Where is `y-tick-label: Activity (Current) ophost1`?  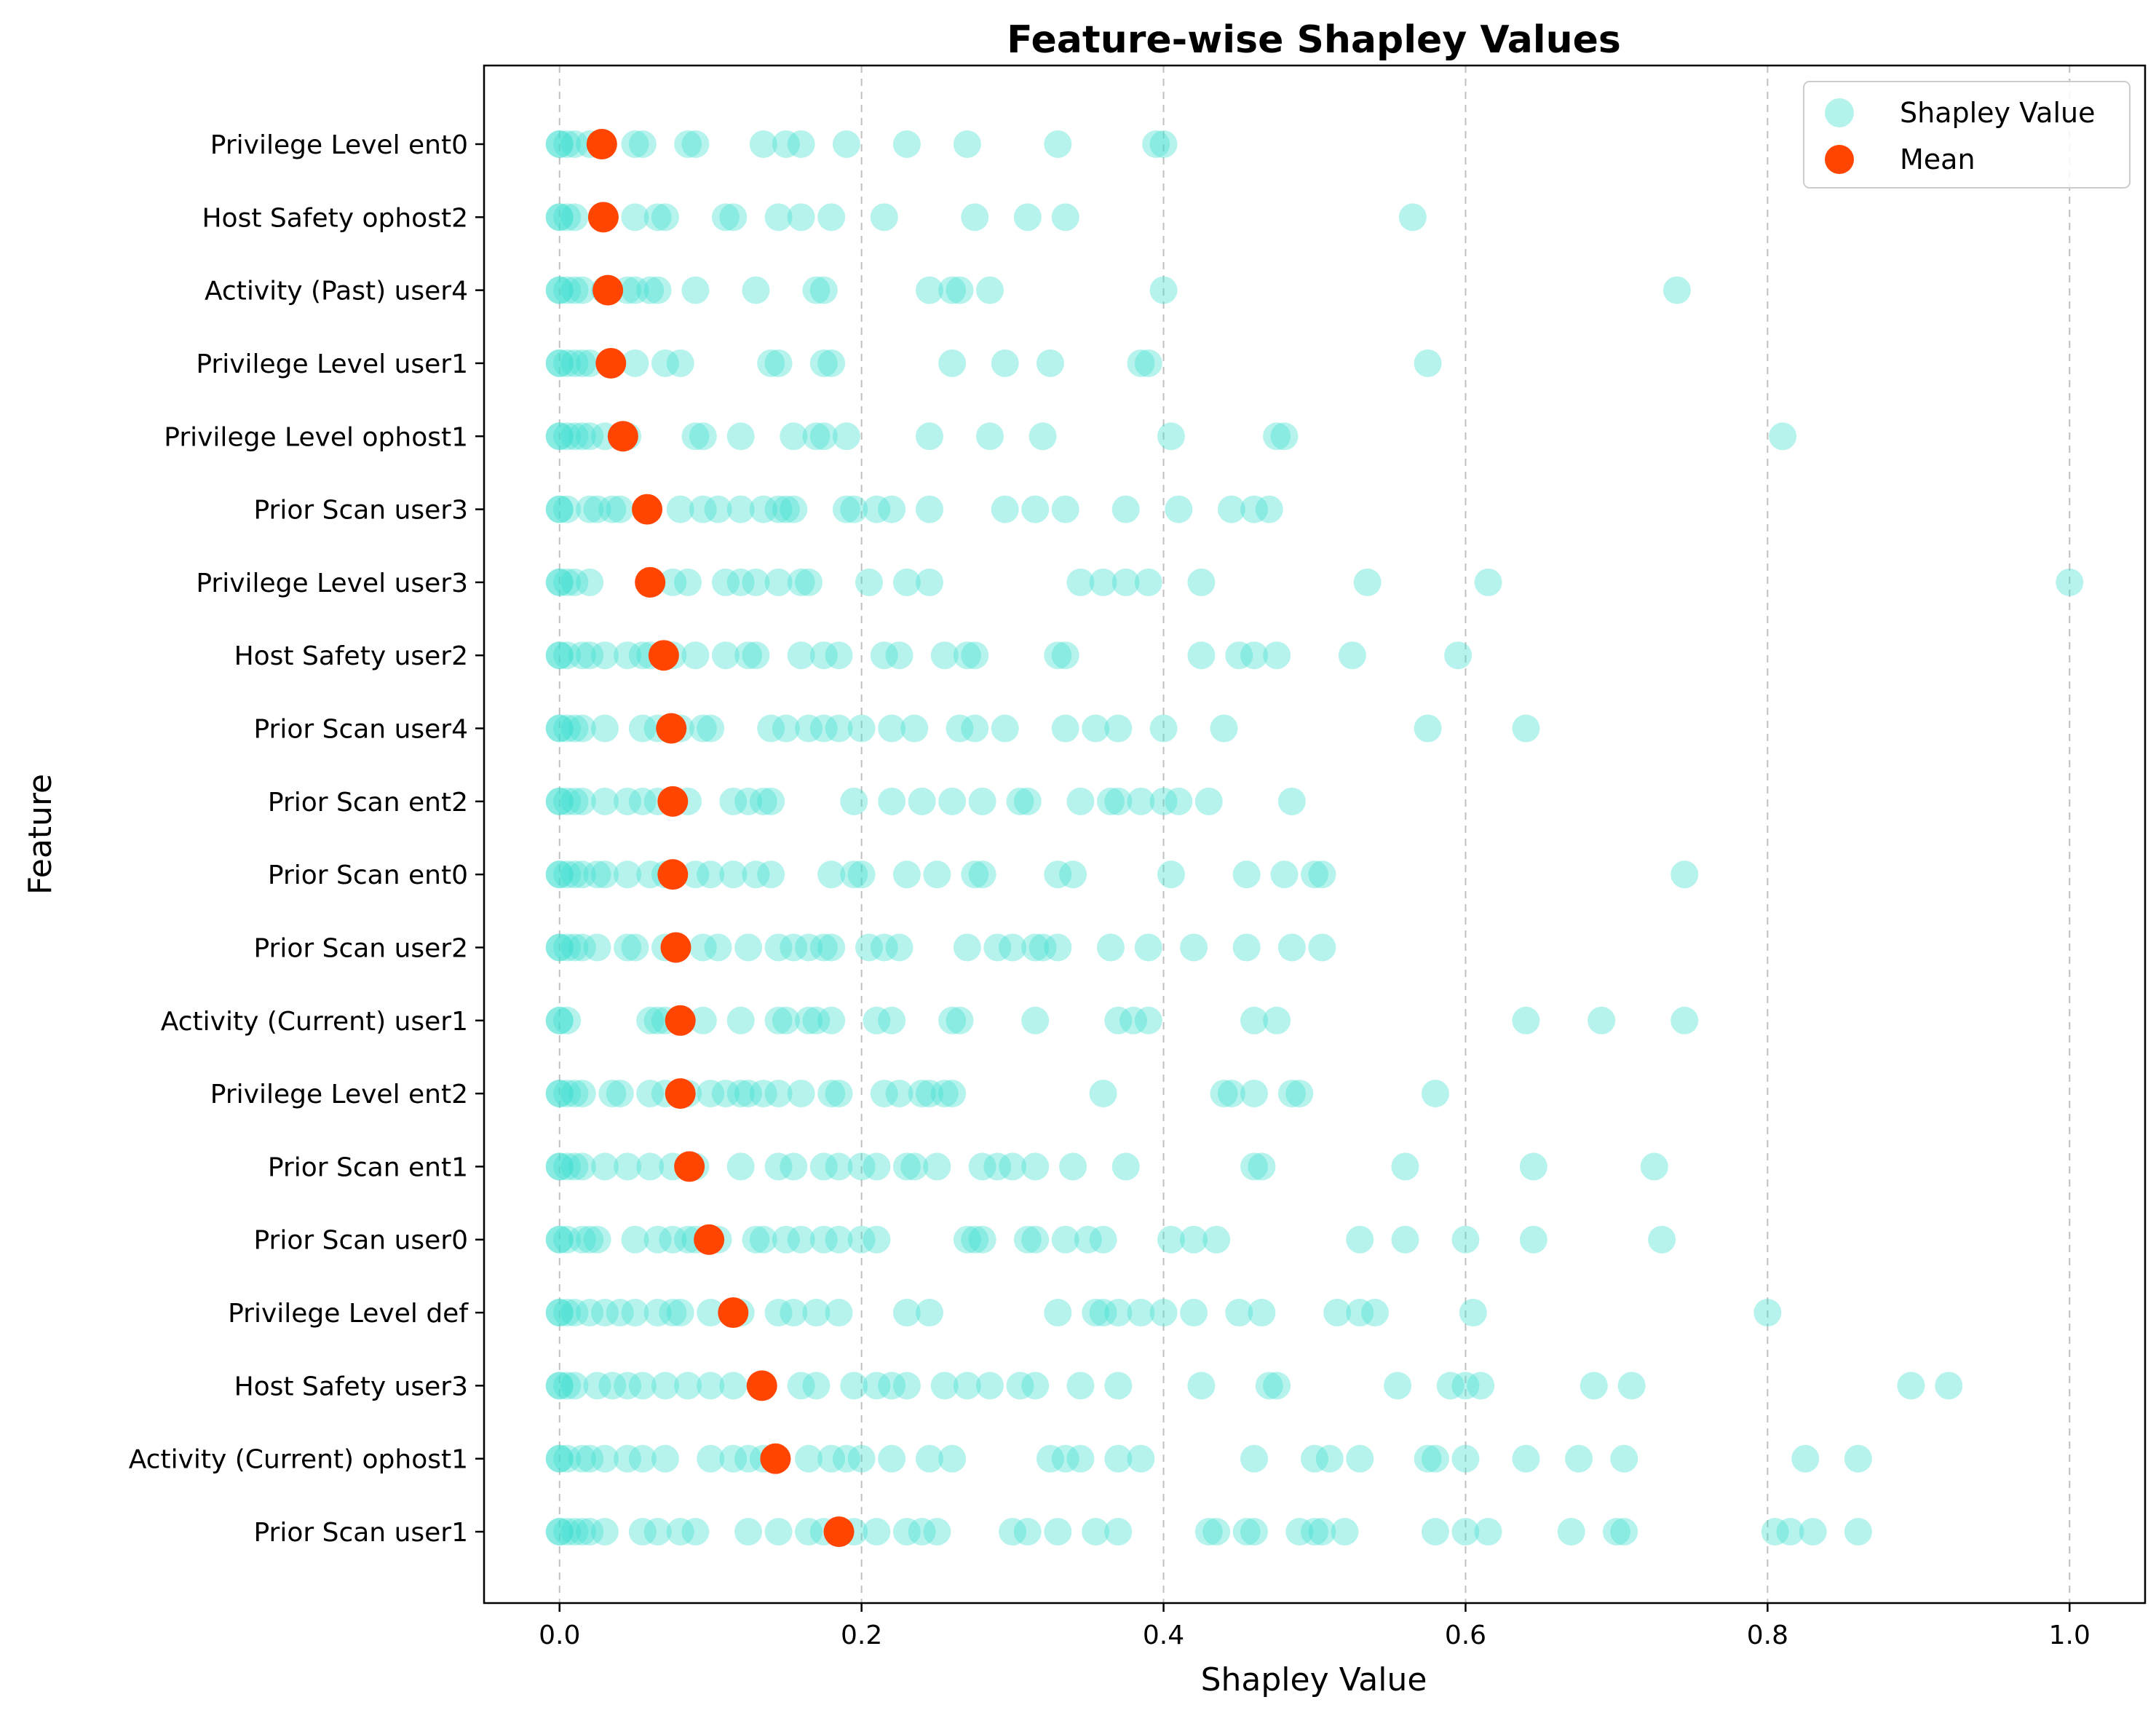
y-tick-label: Activity (Current) ophost1 is located at coordinates (298, 1460).